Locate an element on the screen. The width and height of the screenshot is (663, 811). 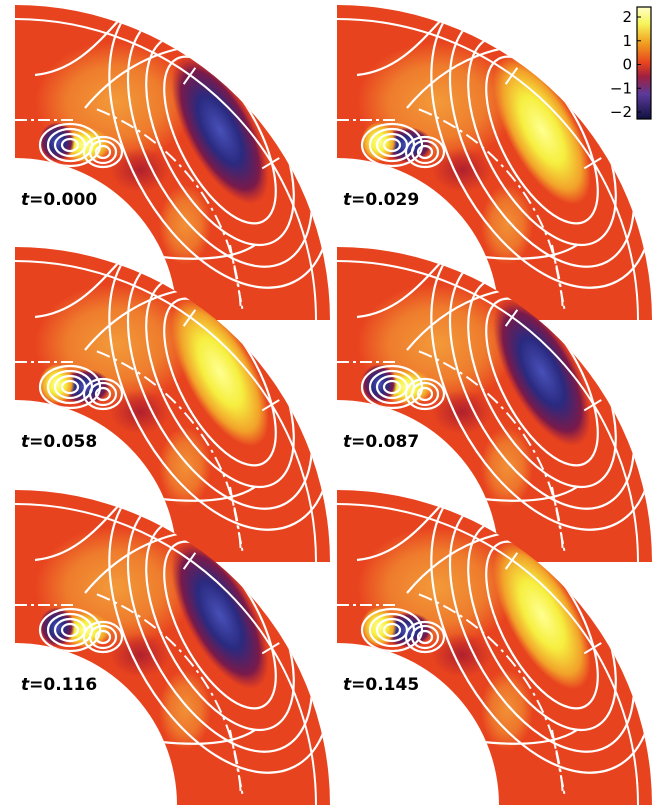
time-value: =0.058 is located at coordinates (63, 442).